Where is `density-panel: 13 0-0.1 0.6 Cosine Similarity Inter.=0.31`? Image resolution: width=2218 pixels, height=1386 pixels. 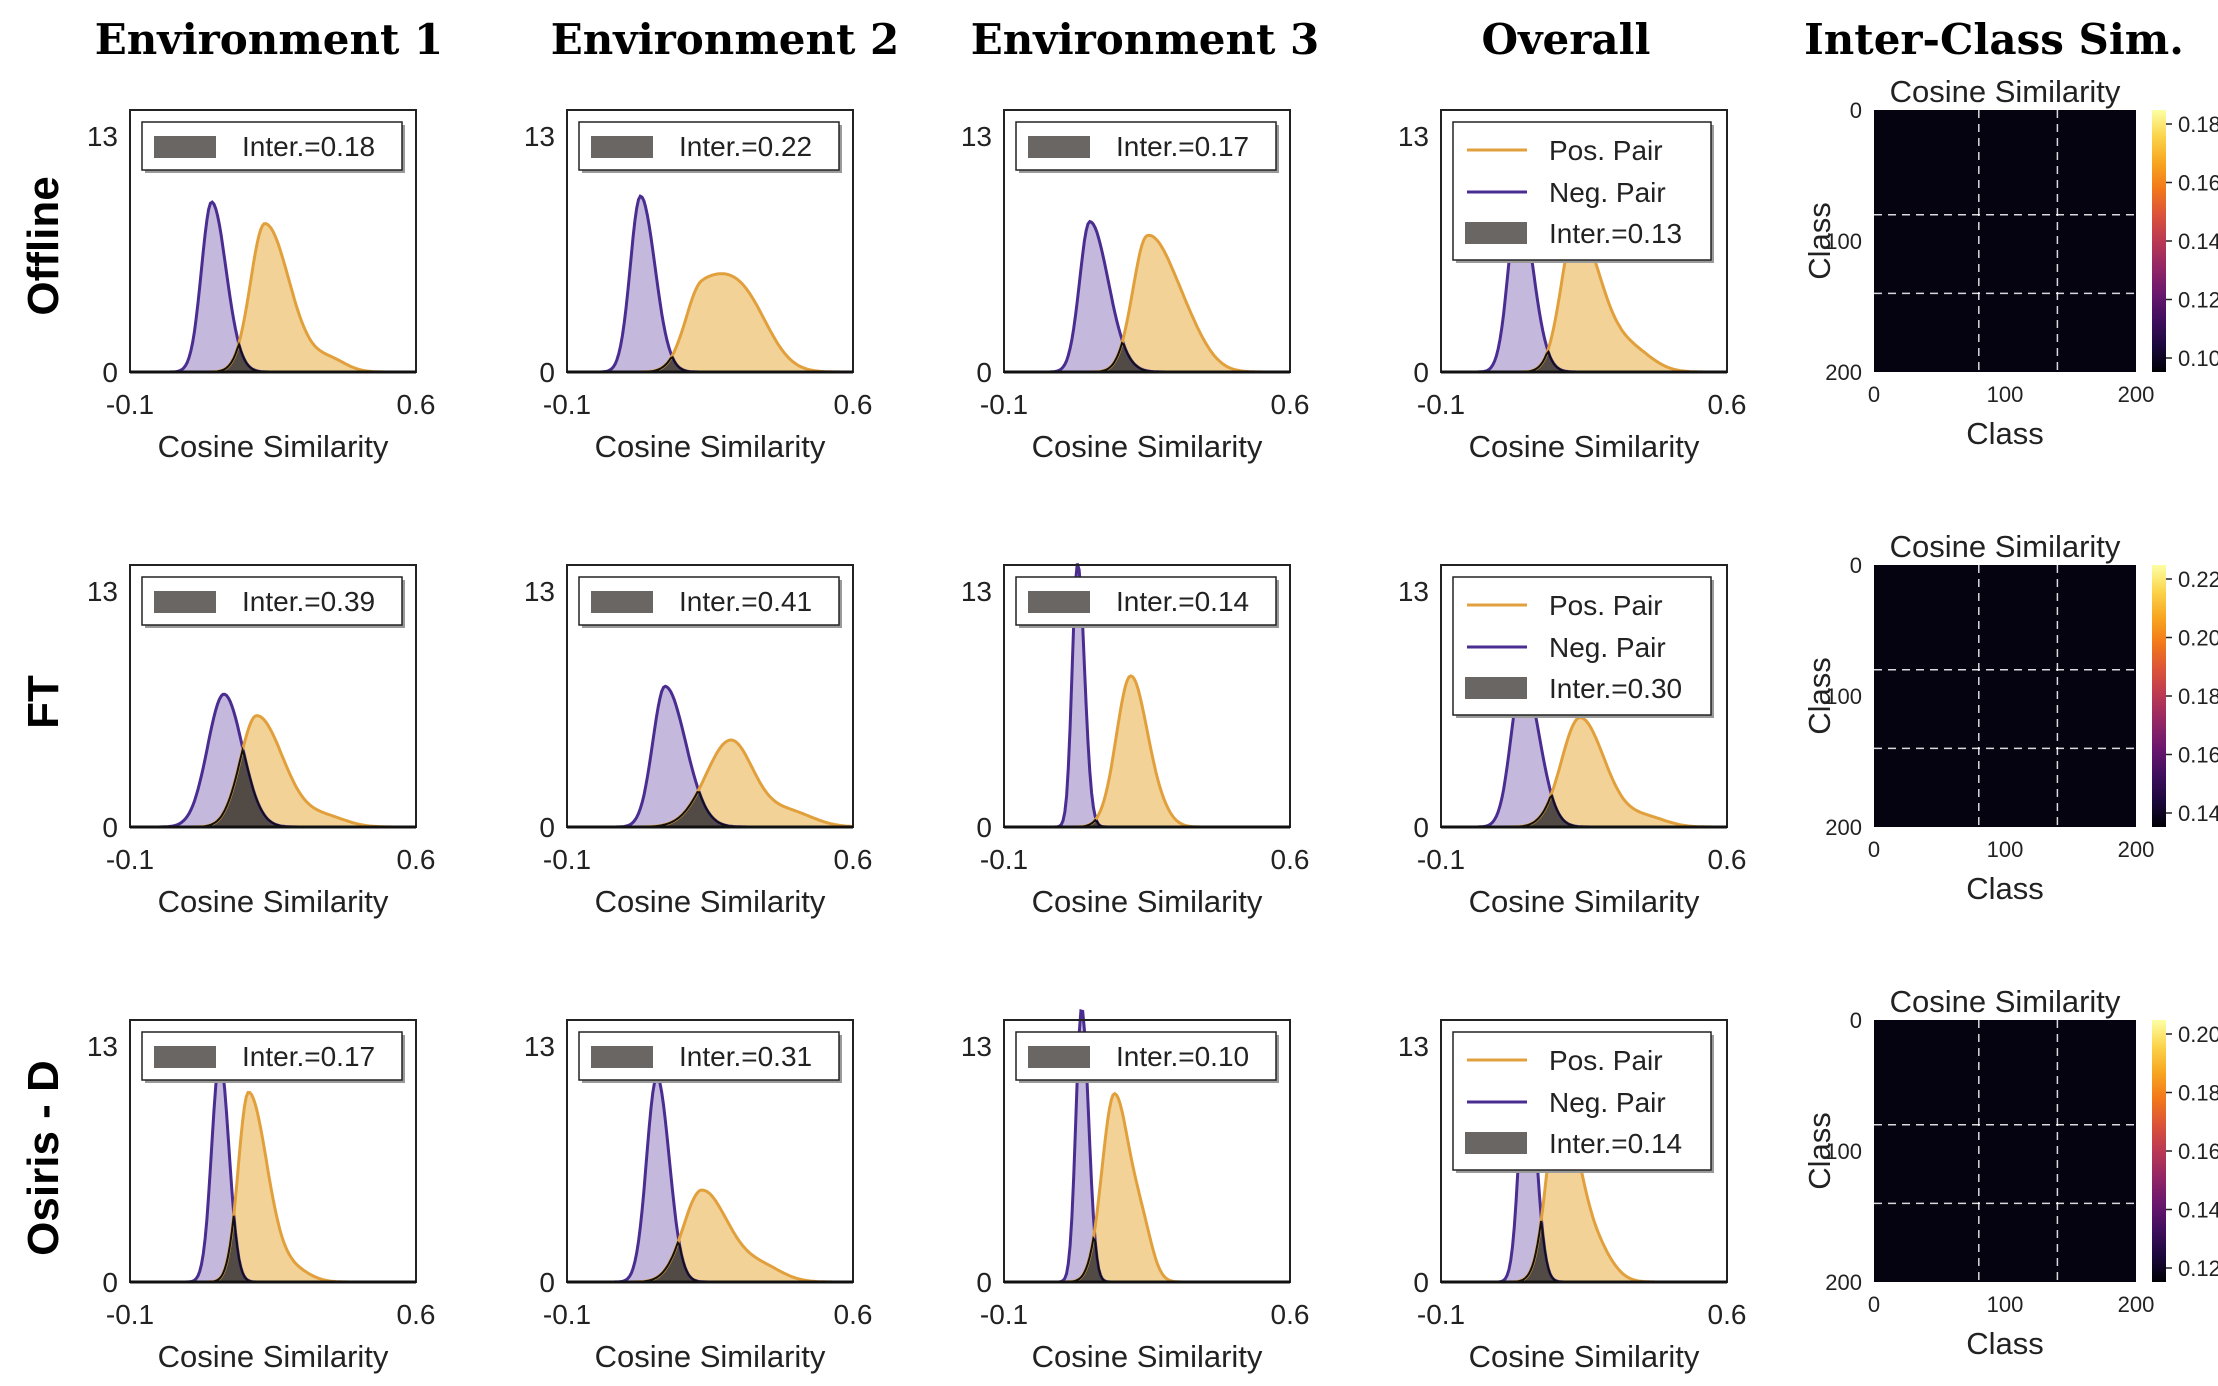 density-panel: 13 0-0.1 0.6 Cosine Similarity Inter.=0.31 is located at coordinates (698, 1196).